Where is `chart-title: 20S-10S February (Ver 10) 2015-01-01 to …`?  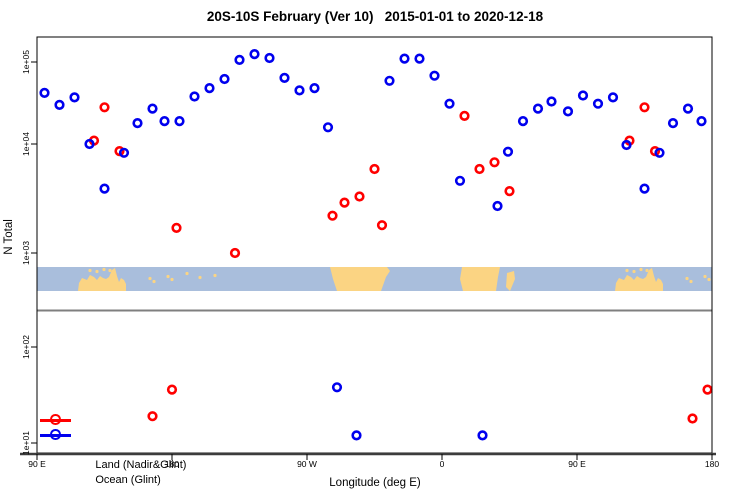 chart-title: 20S-10S February (Ver 10) 2015-01-01 to … is located at coordinates (375, 16).